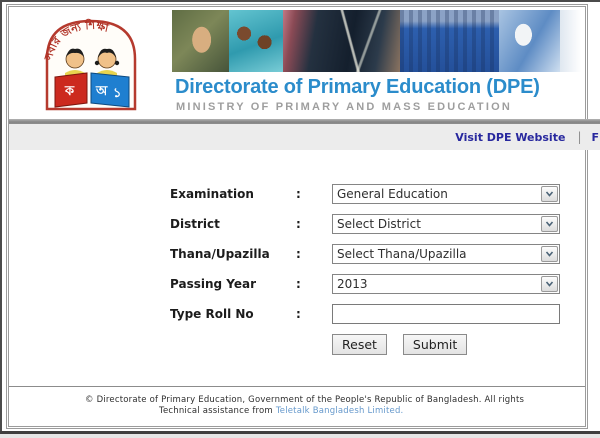  What do you see at coordinates (101, 91) in the screenshot?
I see `logo-right-book-letter1: অ` at bounding box center [101, 91].